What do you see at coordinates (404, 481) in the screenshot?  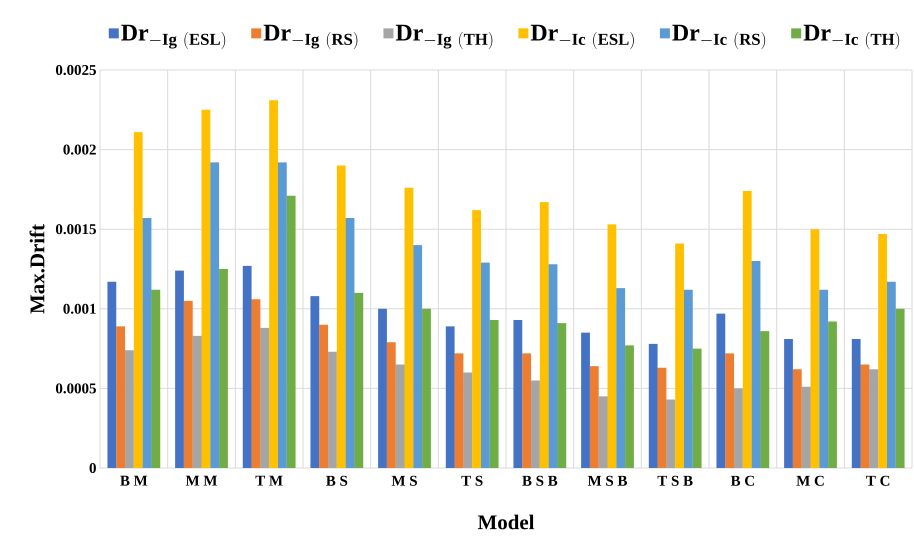 I see `x-tick-label: M S` at bounding box center [404, 481].